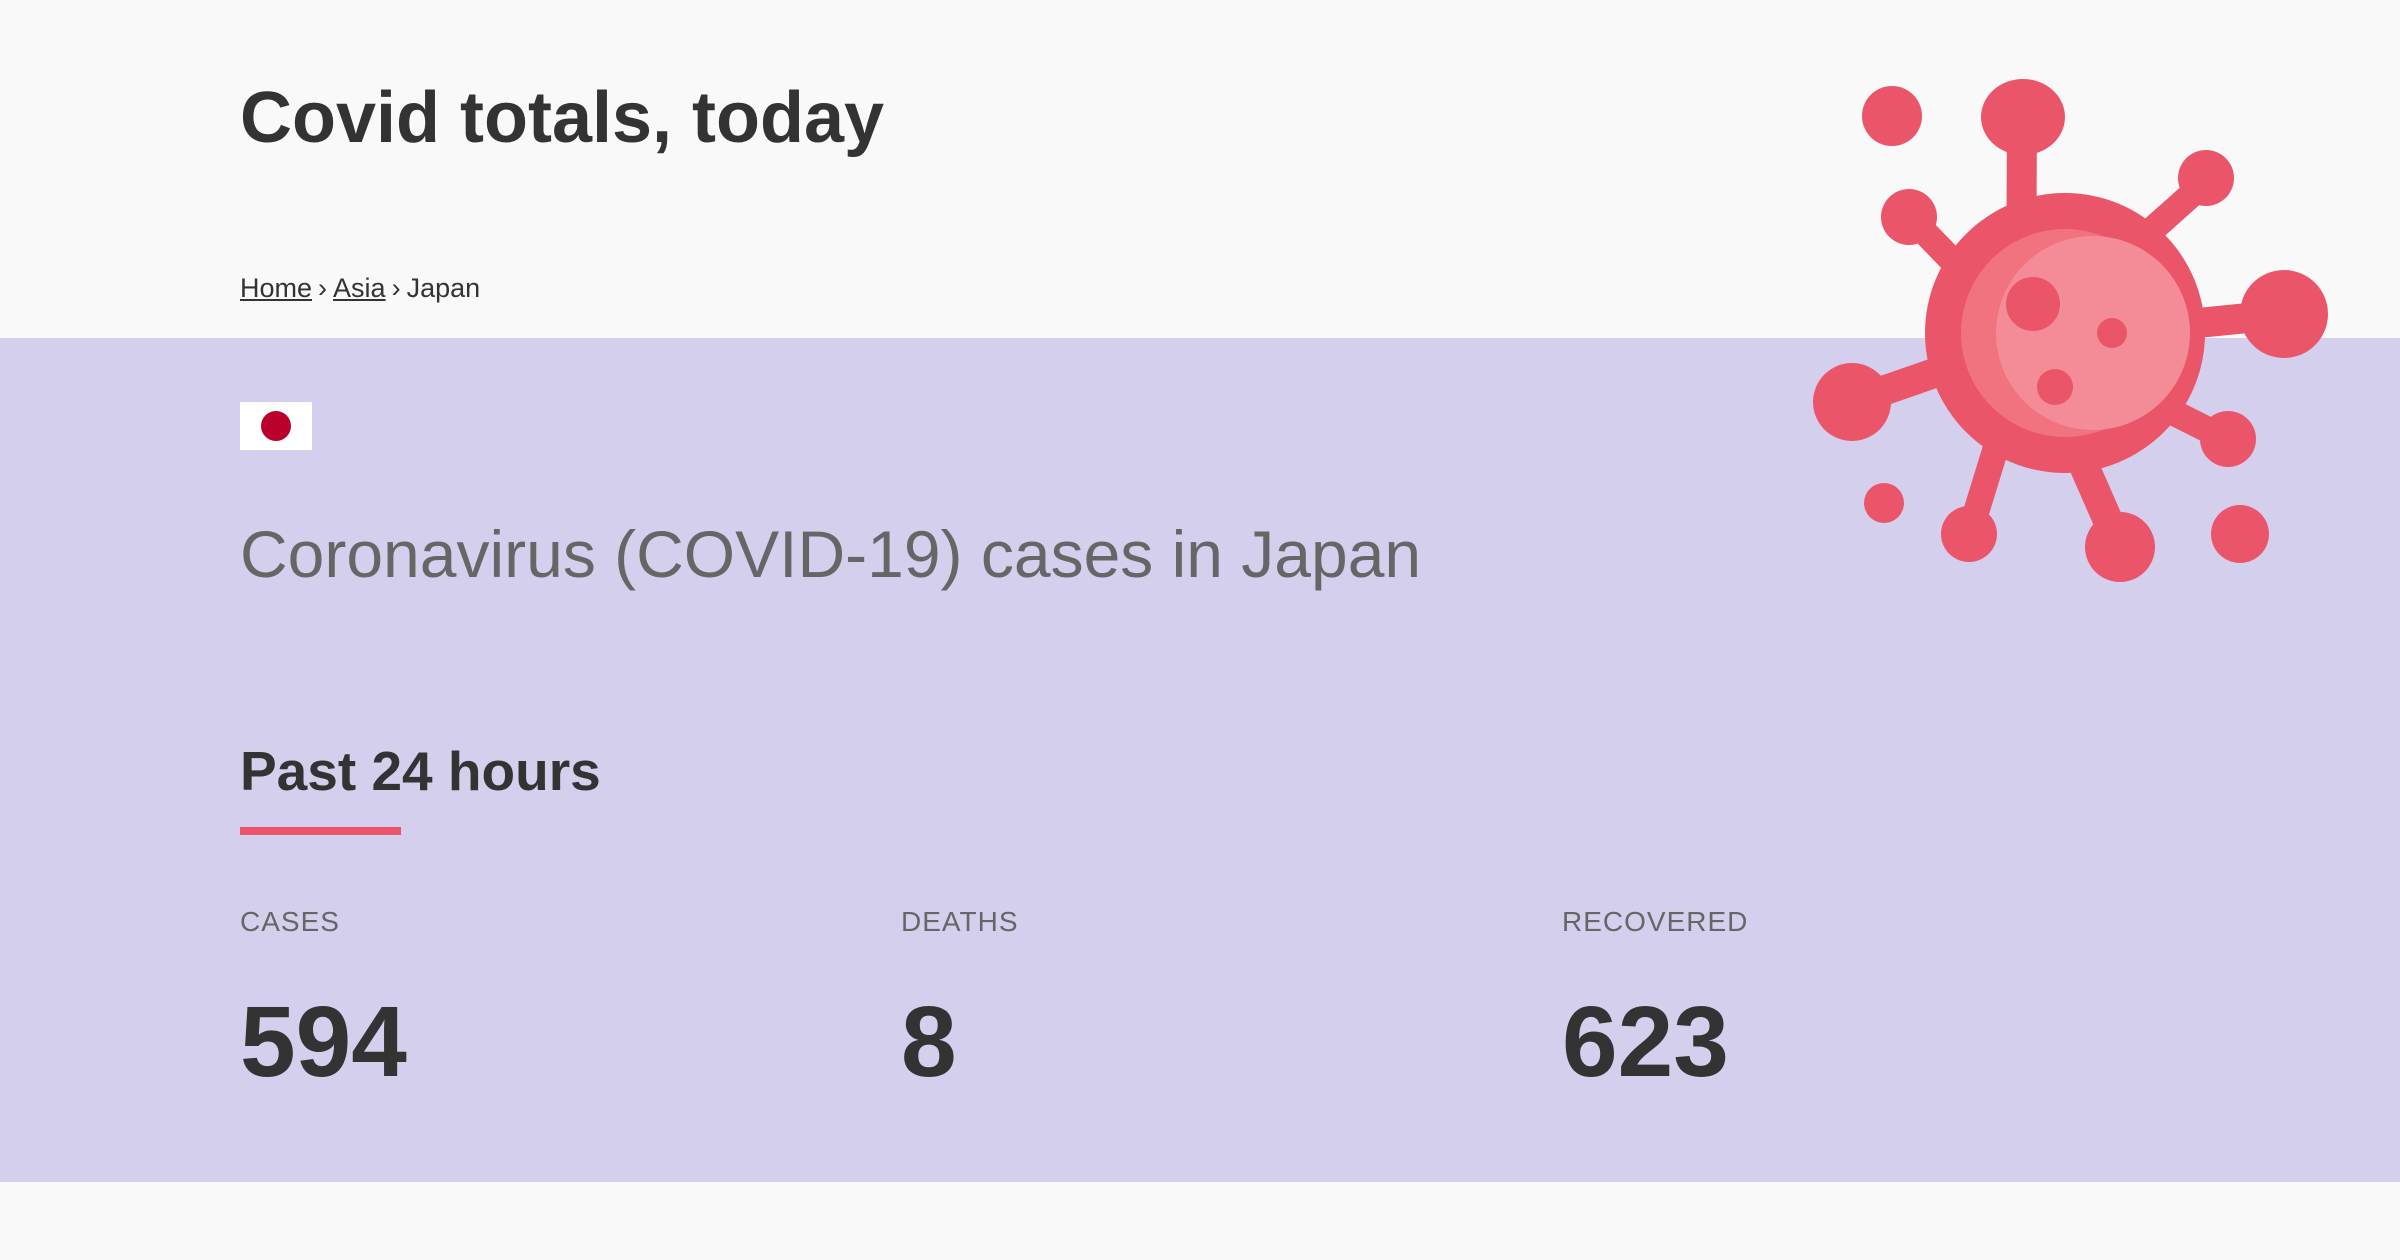  What do you see at coordinates (1655, 921) in the screenshot?
I see `stat-label-recovered: RECOVERED` at bounding box center [1655, 921].